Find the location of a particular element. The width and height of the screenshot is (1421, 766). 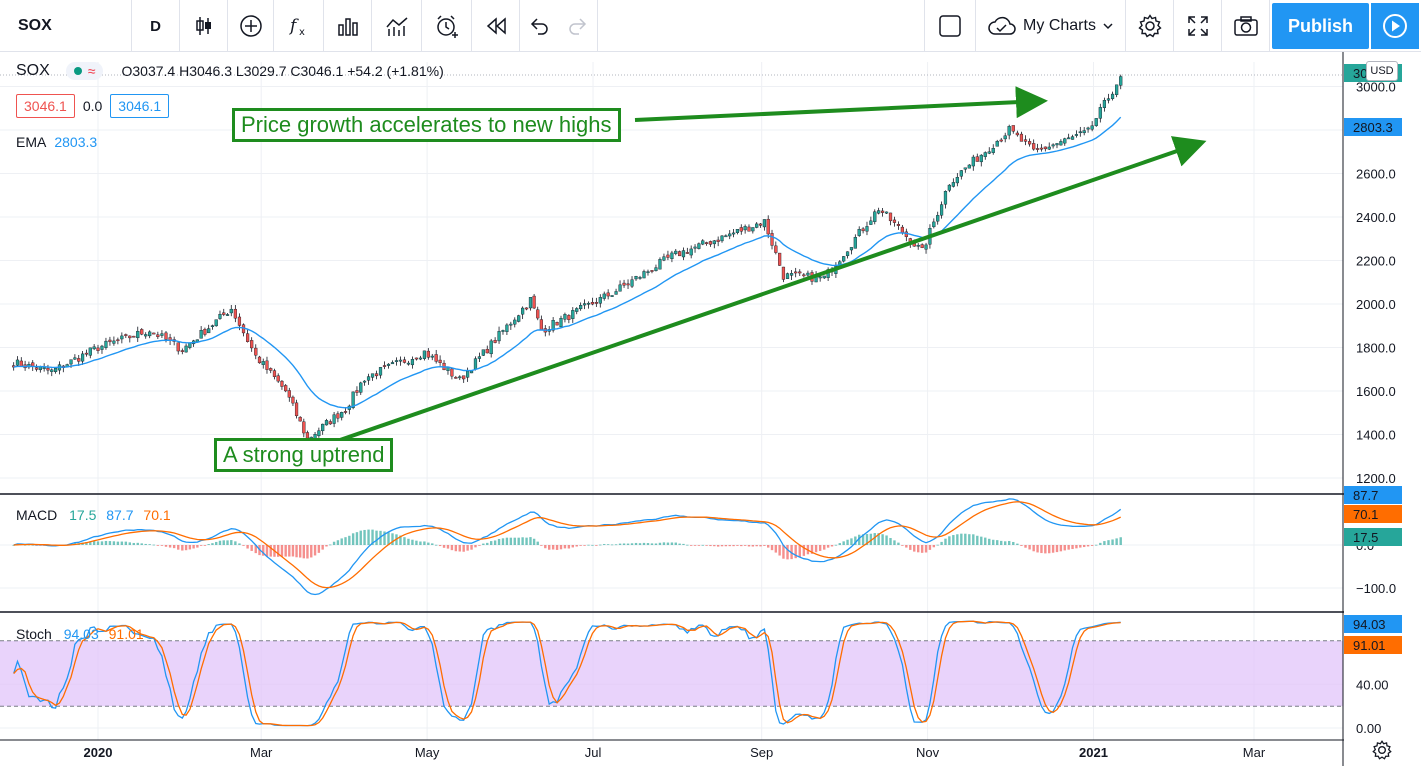

annotation-uptrend: A strong uptrend is located at coordinates (304, 455).